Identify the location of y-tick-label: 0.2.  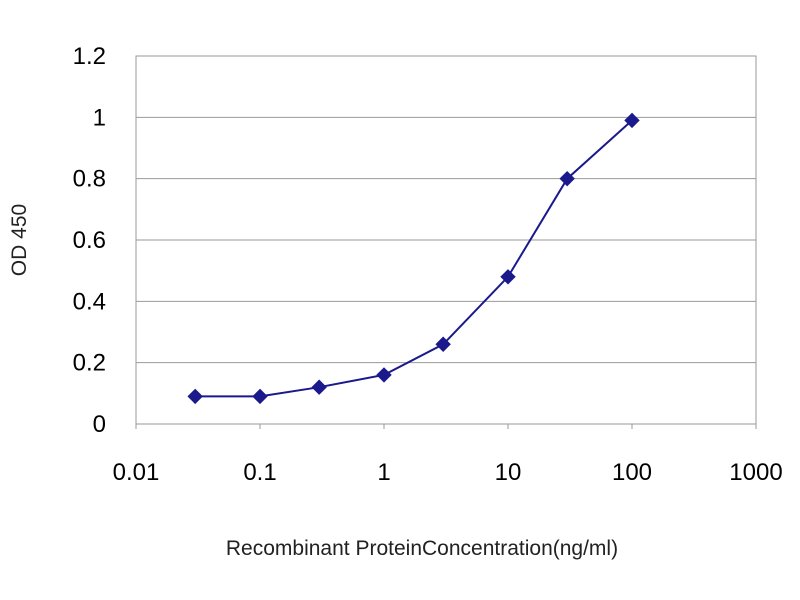
(89, 363).